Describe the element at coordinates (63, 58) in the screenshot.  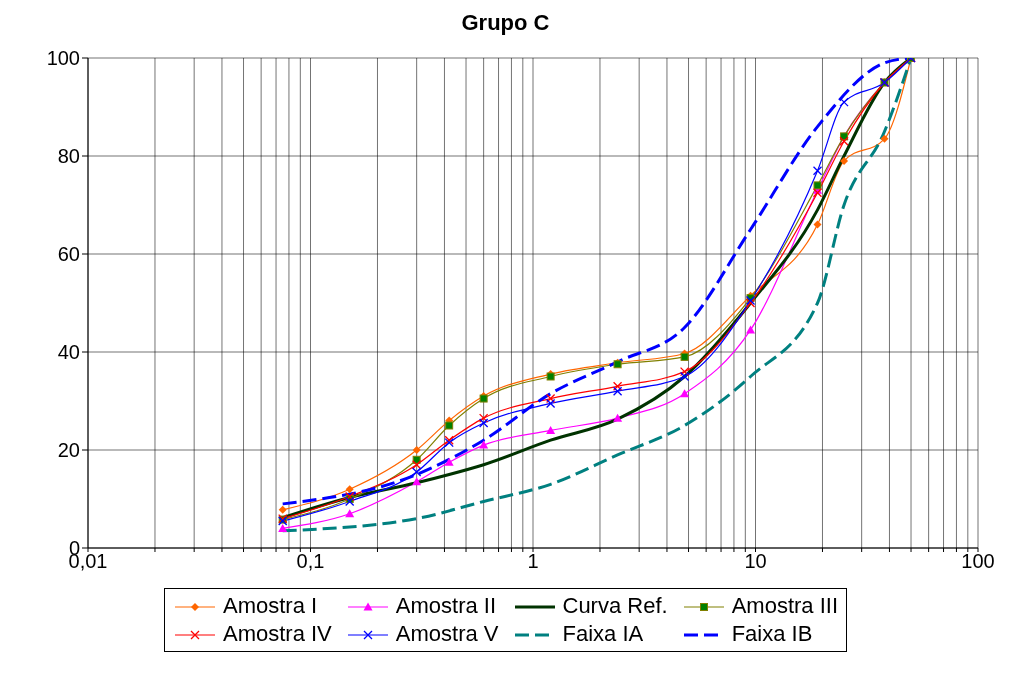
I see `y-tick-label: 100` at that location.